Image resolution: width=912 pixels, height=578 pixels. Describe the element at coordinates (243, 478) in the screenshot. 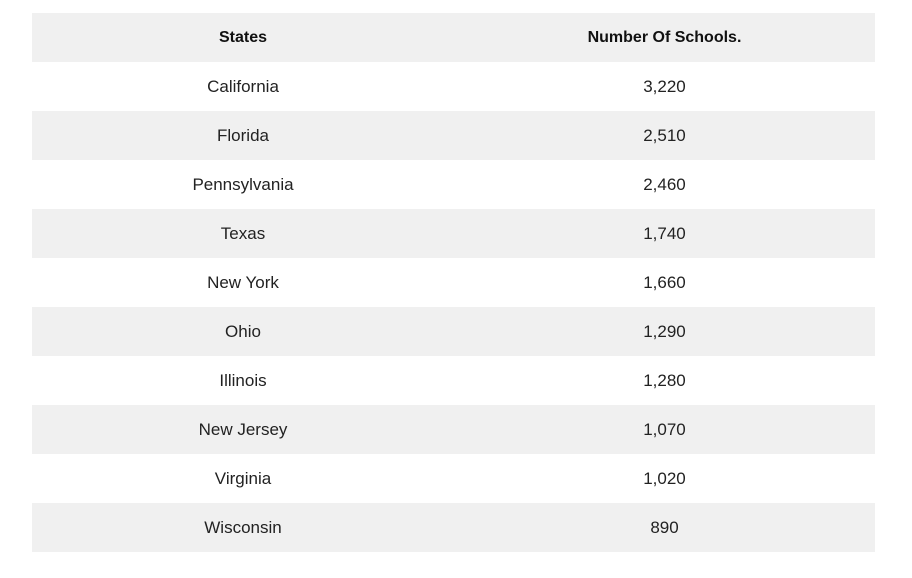

I see `state-cell: Virginia` at that location.